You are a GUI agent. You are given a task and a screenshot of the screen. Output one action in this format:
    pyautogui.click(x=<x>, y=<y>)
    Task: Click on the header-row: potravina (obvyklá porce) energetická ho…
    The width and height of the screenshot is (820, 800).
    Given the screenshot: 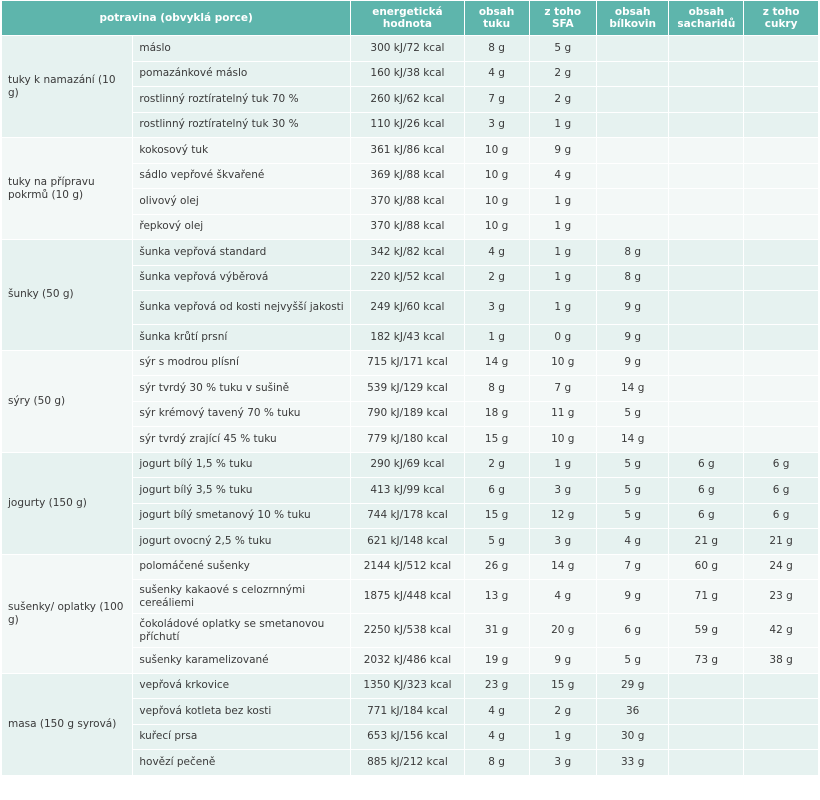 What is the action you would take?
    pyautogui.click(x=410, y=18)
    